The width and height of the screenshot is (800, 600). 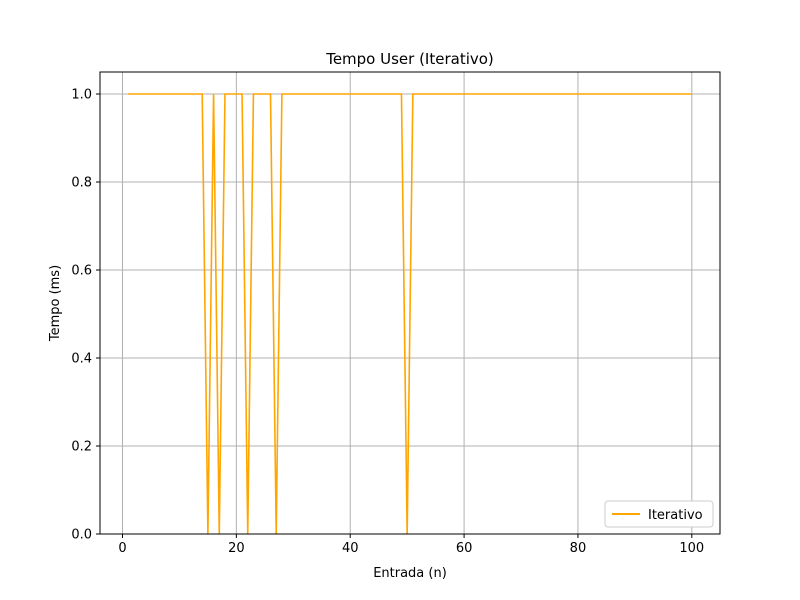 I want to click on x-tick-label: 80, so click(x=578, y=548).